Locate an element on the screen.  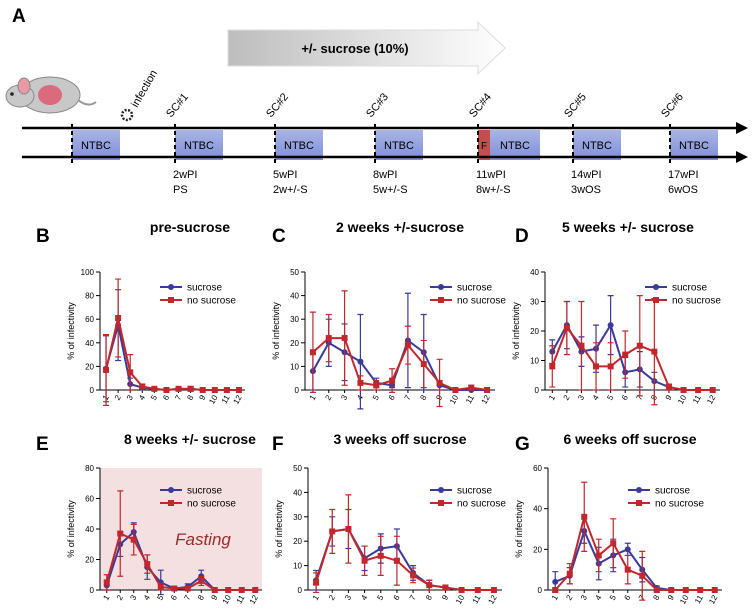
treatment-label: +/- sucrose (10%) is located at coordinates (354, 48).